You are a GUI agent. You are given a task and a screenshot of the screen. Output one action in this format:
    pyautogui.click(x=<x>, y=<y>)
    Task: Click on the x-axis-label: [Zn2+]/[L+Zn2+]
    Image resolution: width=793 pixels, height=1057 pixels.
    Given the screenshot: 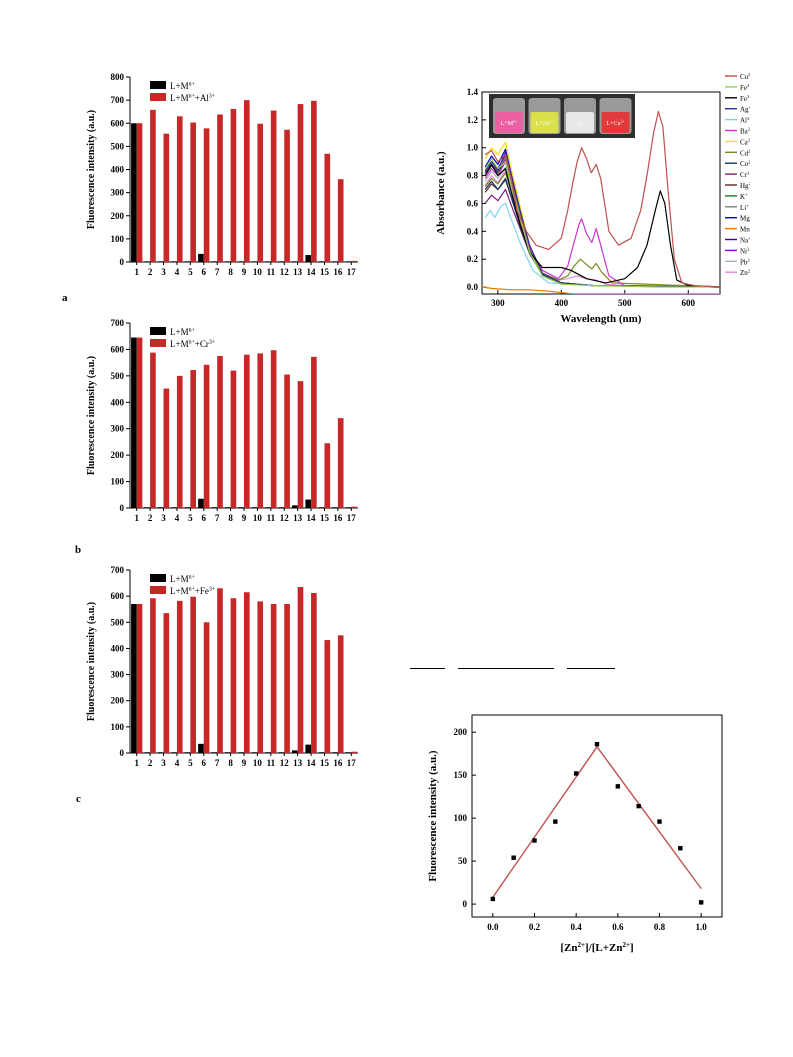 What is the action you would take?
    pyautogui.click(x=596, y=947)
    